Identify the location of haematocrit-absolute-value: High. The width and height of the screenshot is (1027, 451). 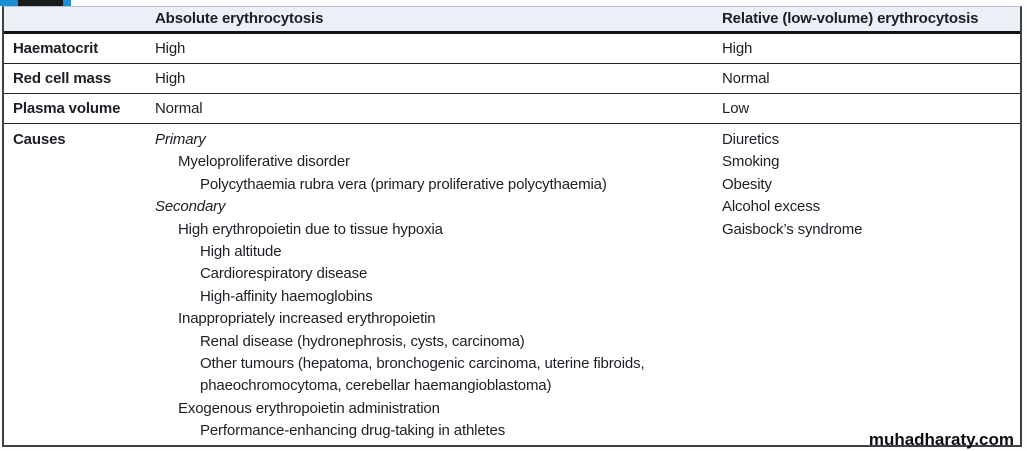
(170, 48).